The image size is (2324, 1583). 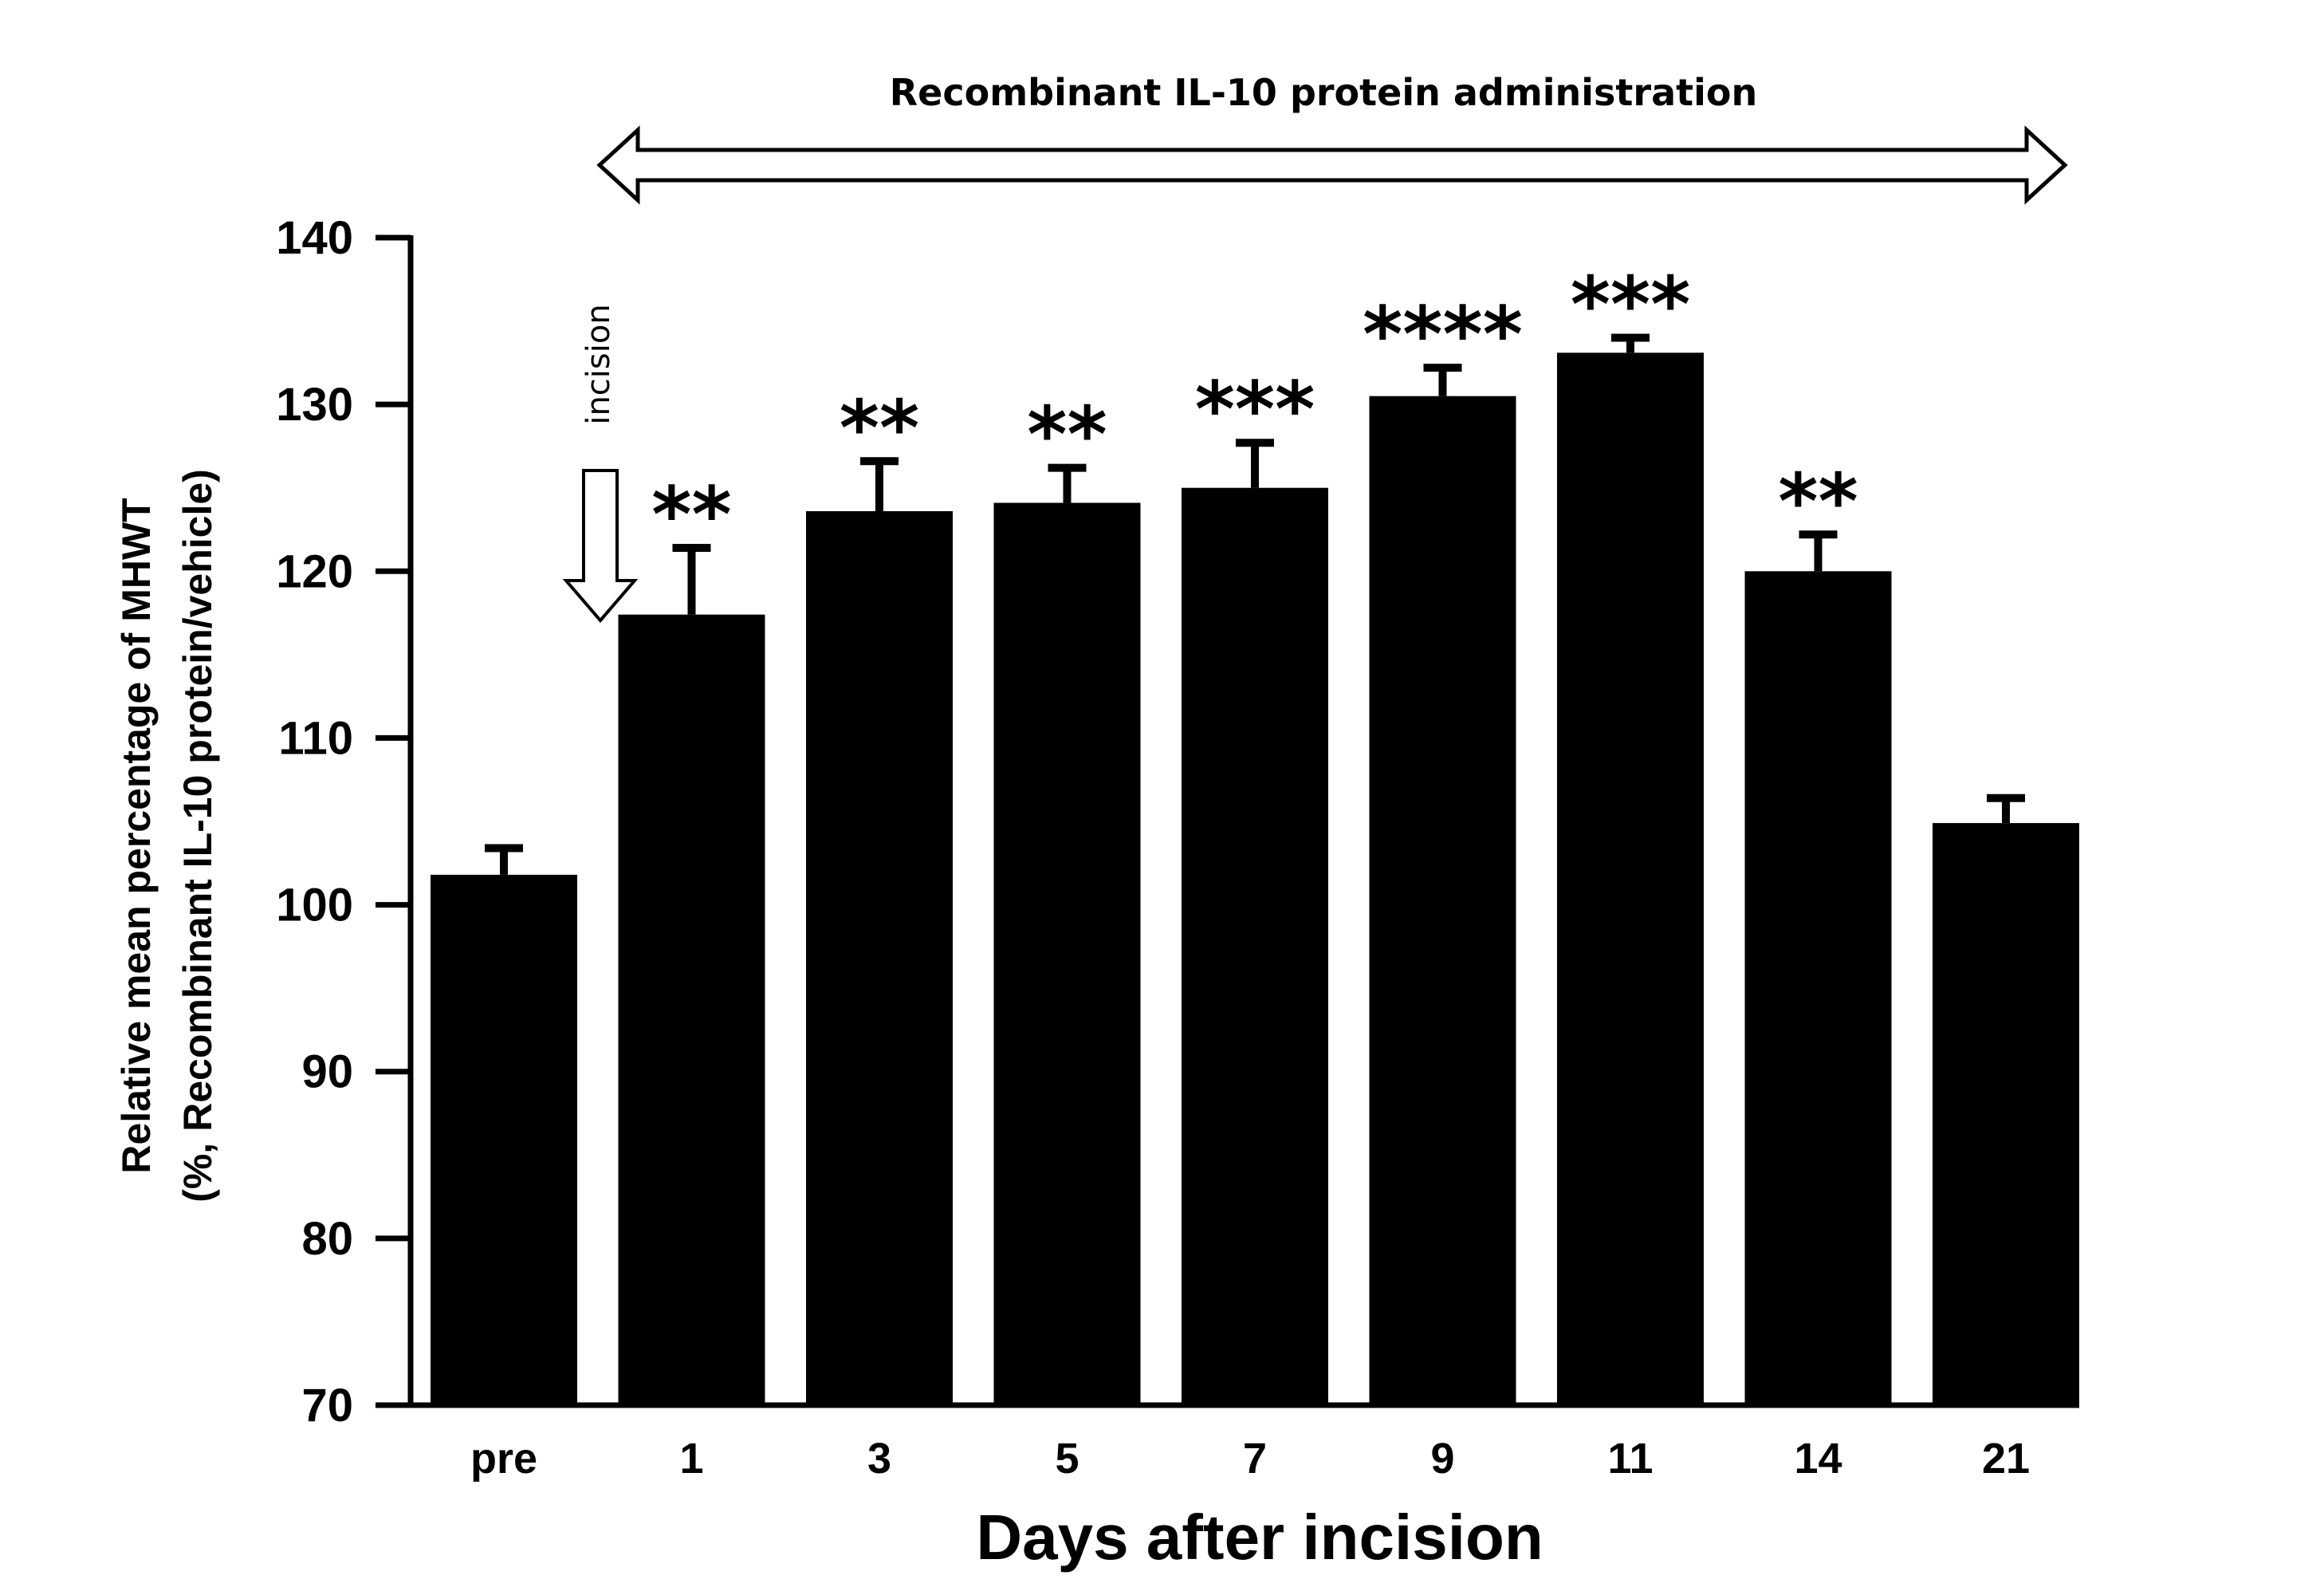 What do you see at coordinates (1818, 1459) in the screenshot?
I see `x-tick-label: 14` at bounding box center [1818, 1459].